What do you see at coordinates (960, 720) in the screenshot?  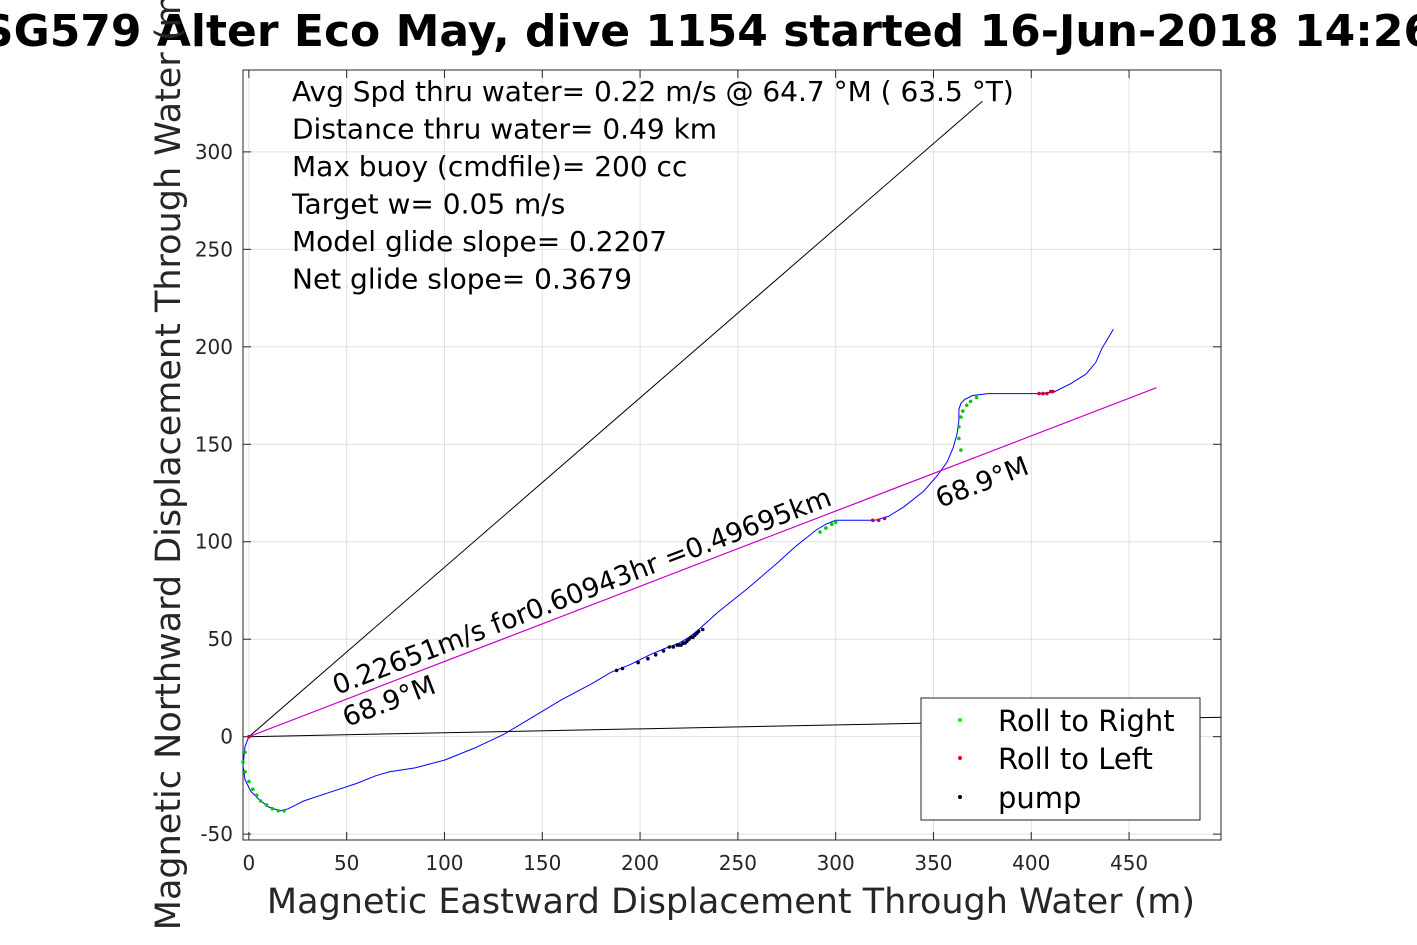 I see `legend-marker-roll-right` at bounding box center [960, 720].